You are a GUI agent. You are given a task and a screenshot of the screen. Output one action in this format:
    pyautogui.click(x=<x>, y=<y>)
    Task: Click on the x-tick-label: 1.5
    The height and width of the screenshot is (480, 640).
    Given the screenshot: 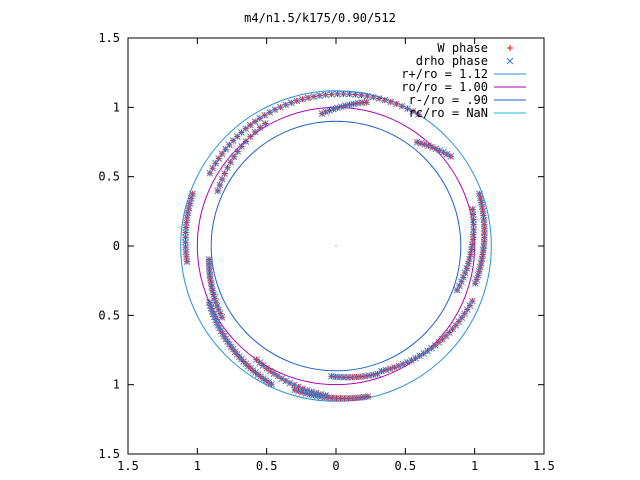 What is the action you would take?
    pyautogui.click(x=128, y=466)
    